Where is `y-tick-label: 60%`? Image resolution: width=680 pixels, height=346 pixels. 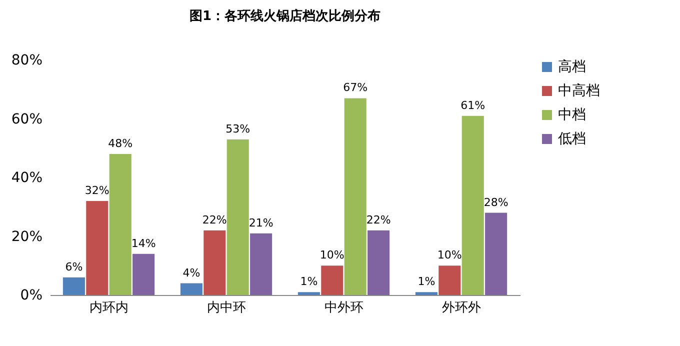
y-tick-label: 60% is located at coordinates (26, 119).